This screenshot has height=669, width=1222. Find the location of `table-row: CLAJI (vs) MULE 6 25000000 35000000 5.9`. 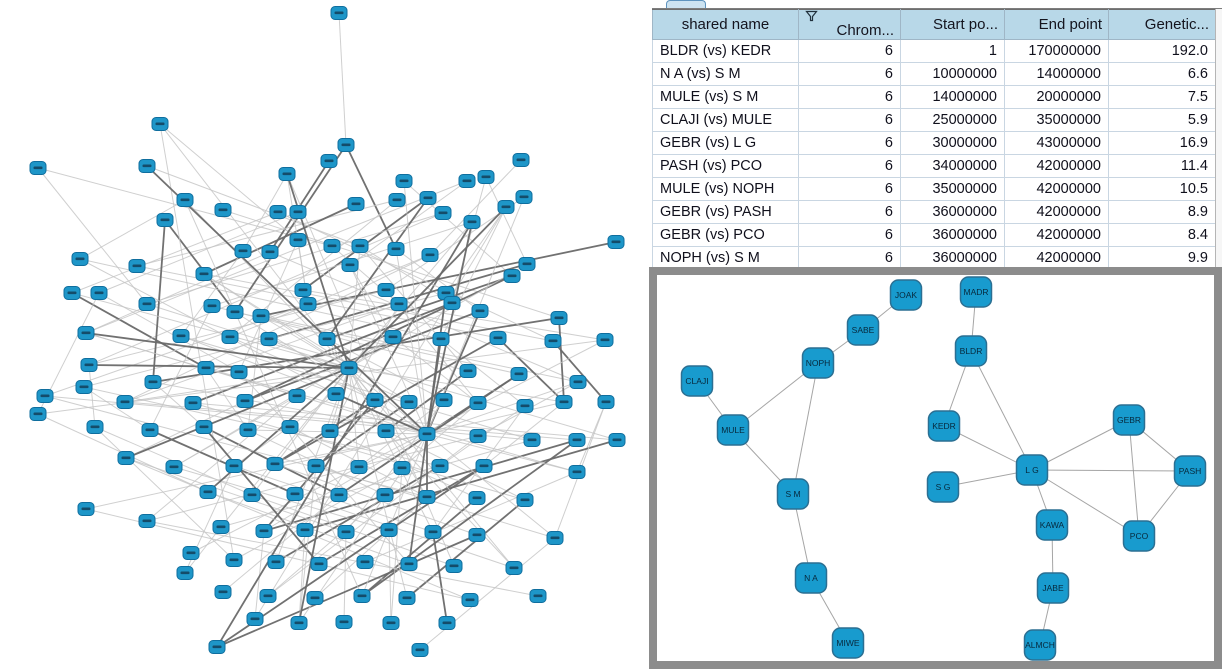

table-row: CLAJI (vs) MULE 6 25000000 35000000 5.9 is located at coordinates (934, 120).